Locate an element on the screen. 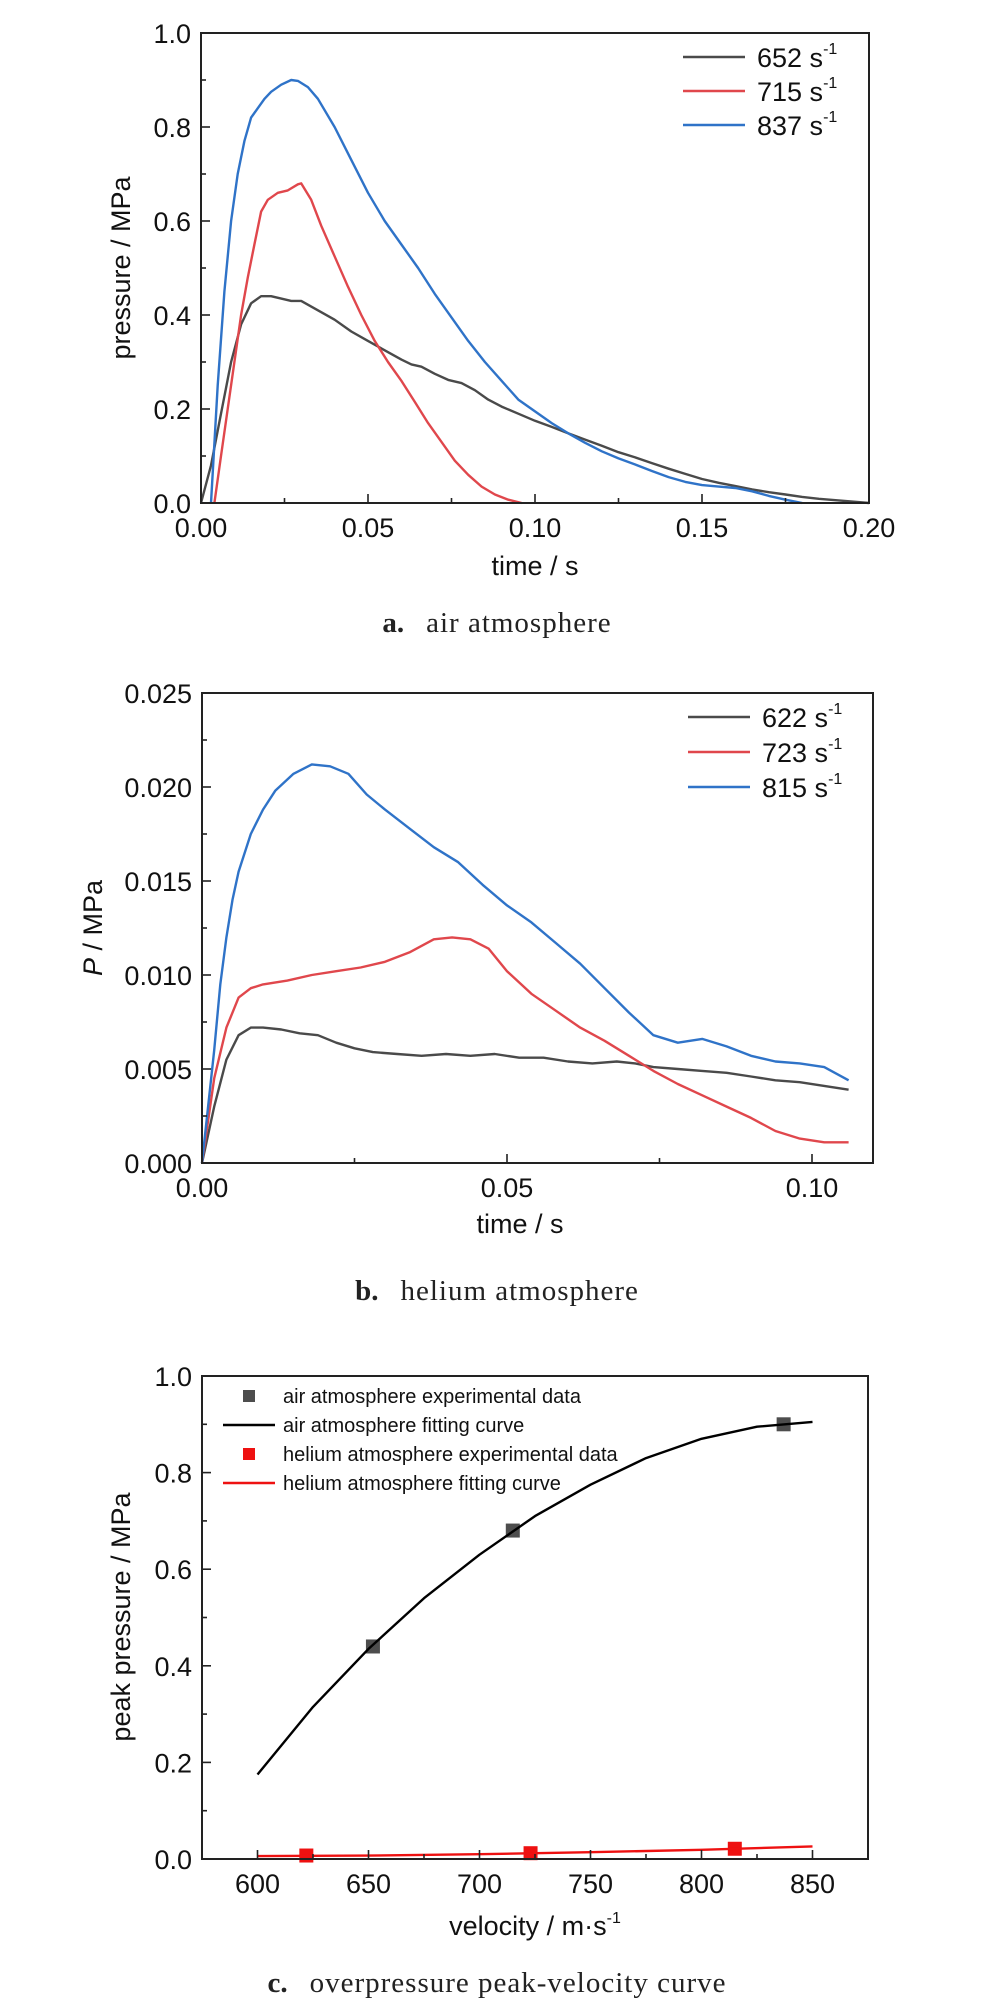  y-tick-label: 0.005 is located at coordinates (158, 1070).